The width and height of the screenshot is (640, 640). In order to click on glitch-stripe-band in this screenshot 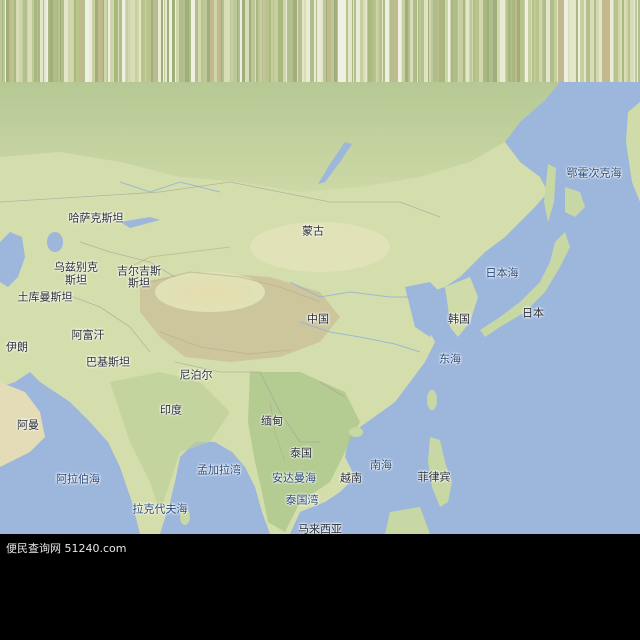, I will do `click(320, 42)`.